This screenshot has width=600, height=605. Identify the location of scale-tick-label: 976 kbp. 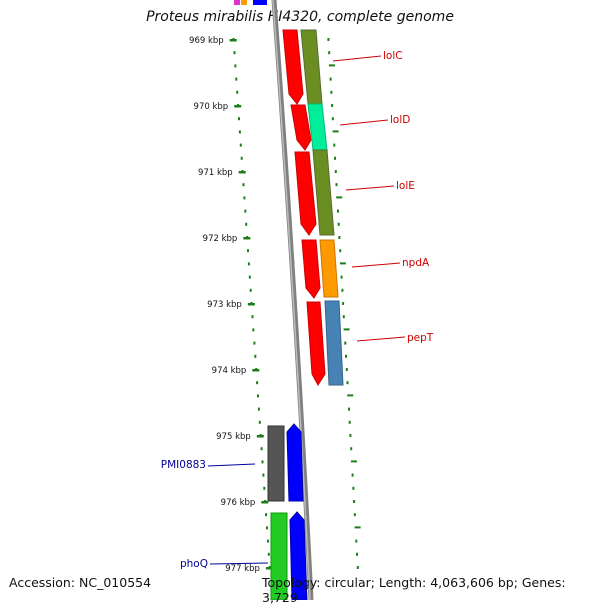
(238, 503).